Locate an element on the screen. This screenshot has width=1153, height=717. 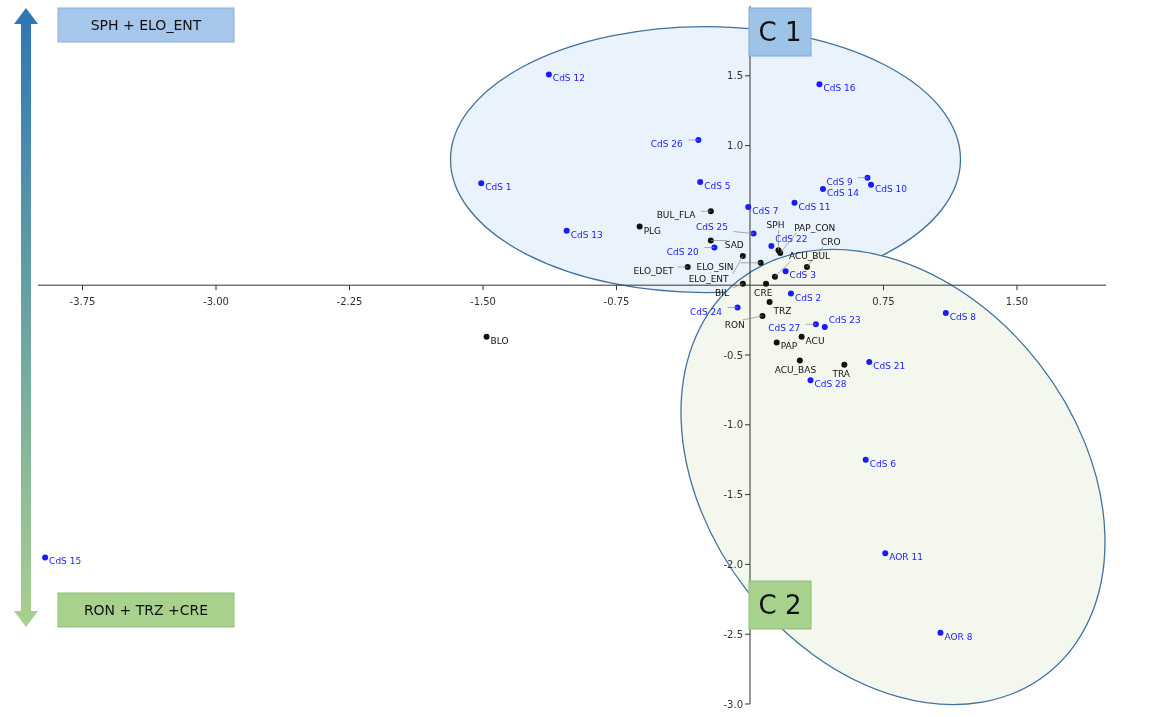
annotation: CdS 9 is located at coordinates (840, 181).